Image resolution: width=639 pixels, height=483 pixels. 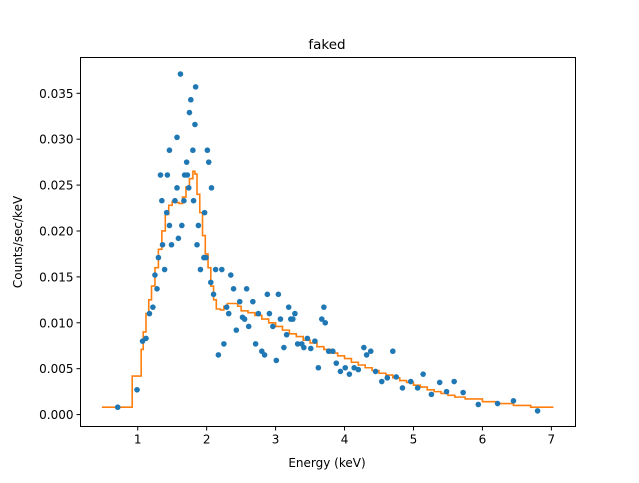 What do you see at coordinates (414, 440) in the screenshot?
I see `x-tick-label: 5` at bounding box center [414, 440].